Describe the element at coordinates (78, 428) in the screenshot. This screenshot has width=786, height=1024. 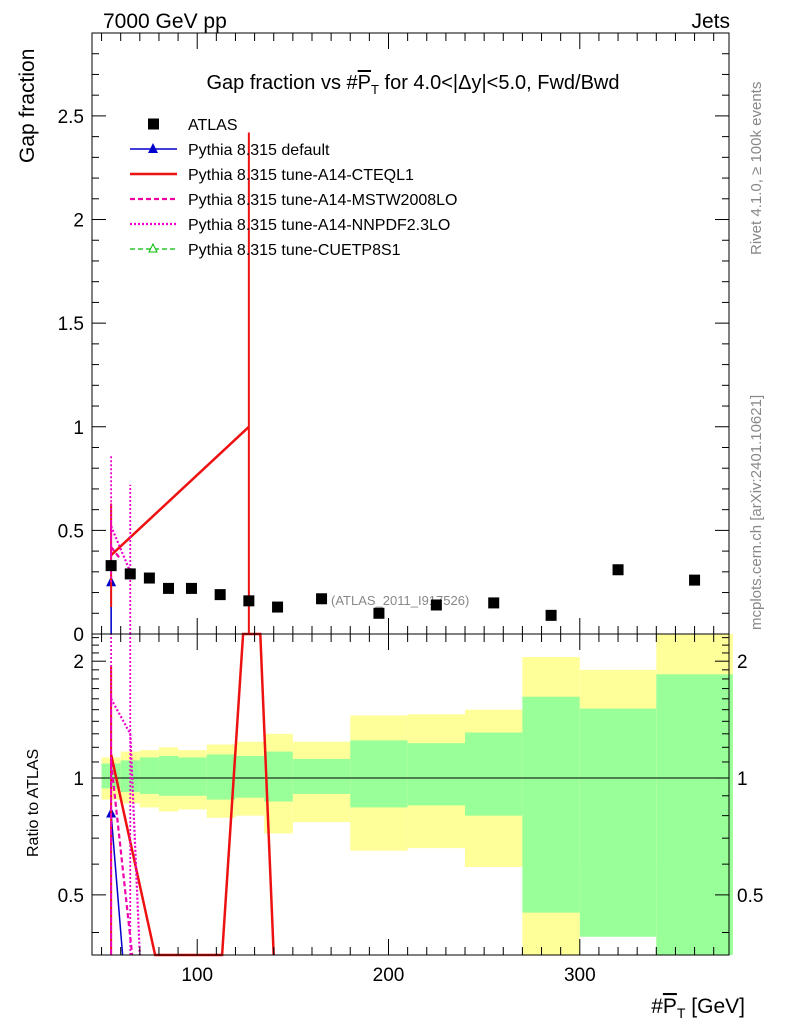
I see `main-ytick-label: 1` at that location.